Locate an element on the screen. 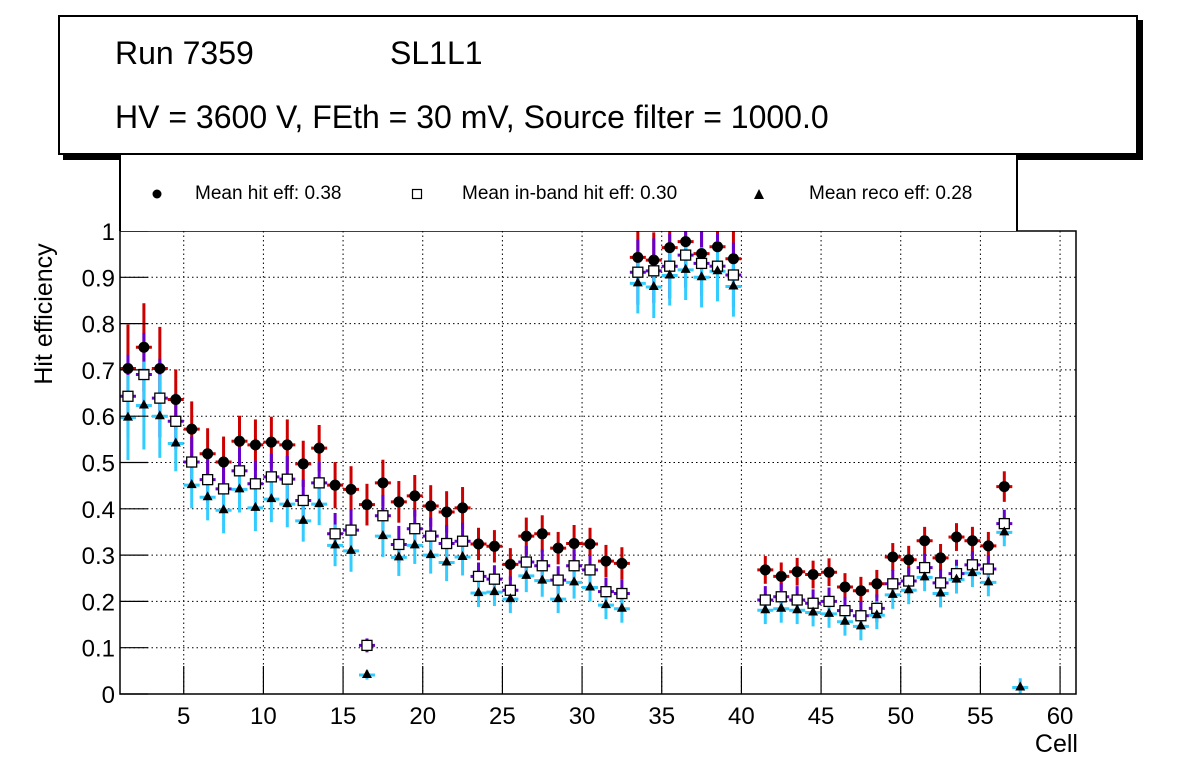  x-tick-label: 15 is located at coordinates (343, 716).